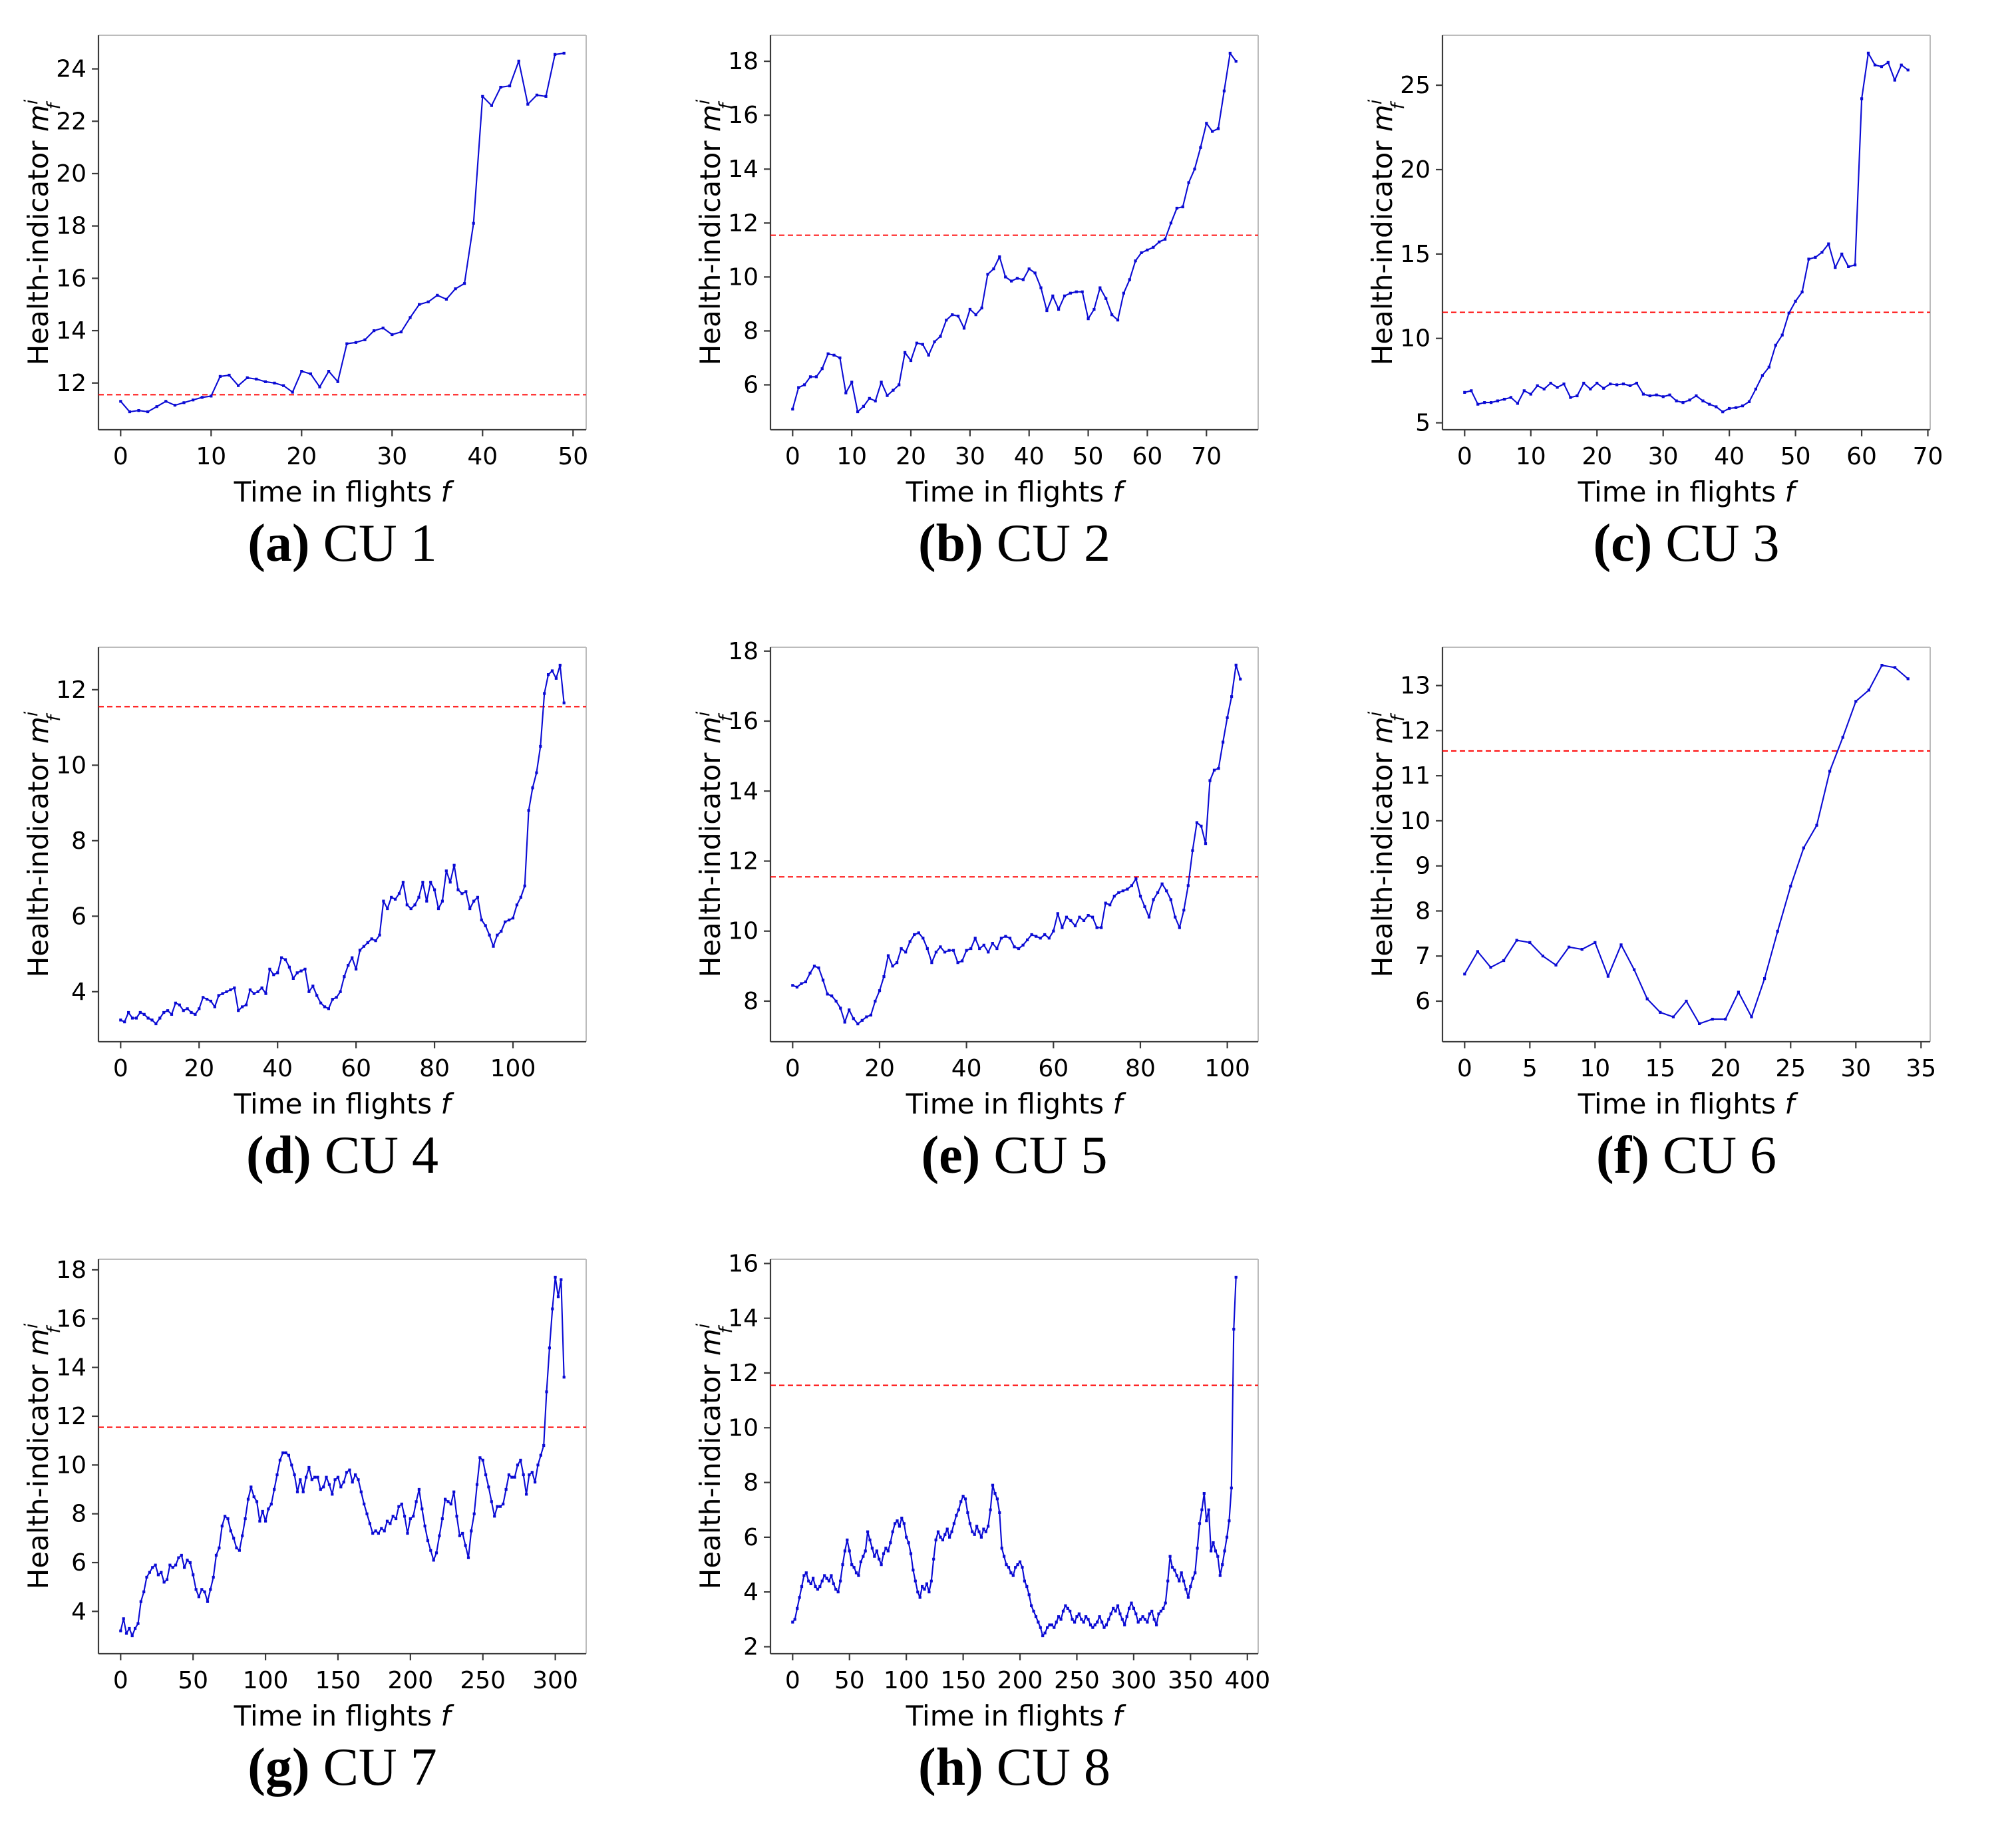 The width and height of the screenshot is (2016, 1824). Describe the element at coordinates (970, 456) in the screenshot. I see `x-tick-label: 30` at that location.